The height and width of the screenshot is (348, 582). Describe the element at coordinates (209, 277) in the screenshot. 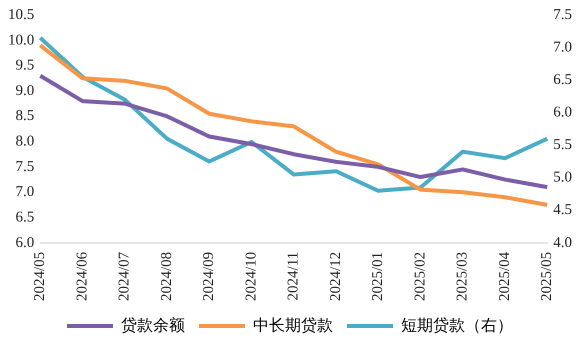

I see `x-tick-label: 2024/09` at that location.